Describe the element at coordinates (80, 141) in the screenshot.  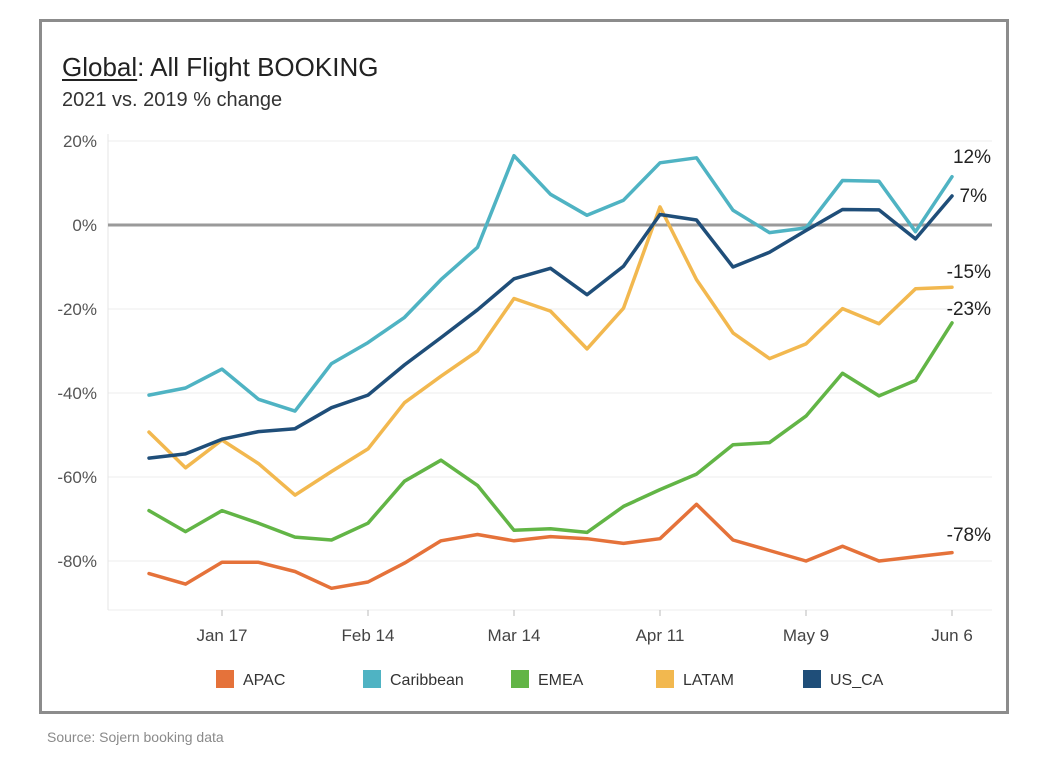
I see `y-tick-label: 20%` at that location.